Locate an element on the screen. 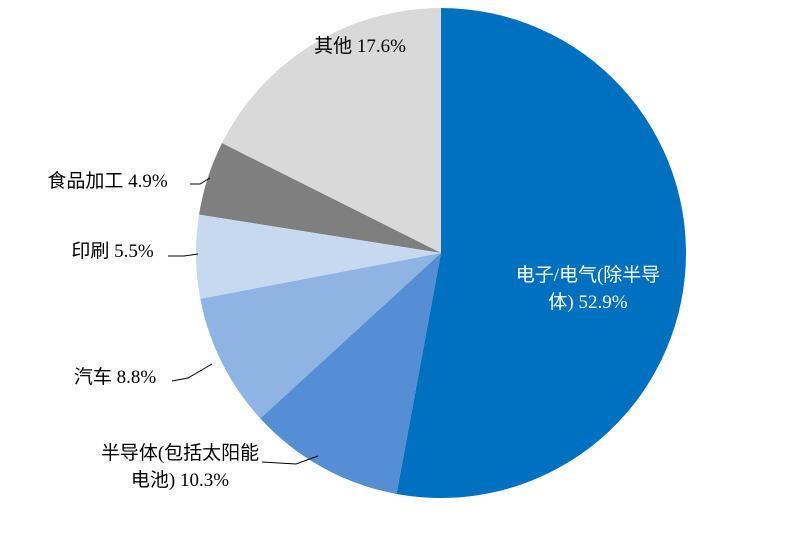 Image resolution: width=787 pixels, height=551 pixels. category-label: 食品加工 is located at coordinates (85, 181).